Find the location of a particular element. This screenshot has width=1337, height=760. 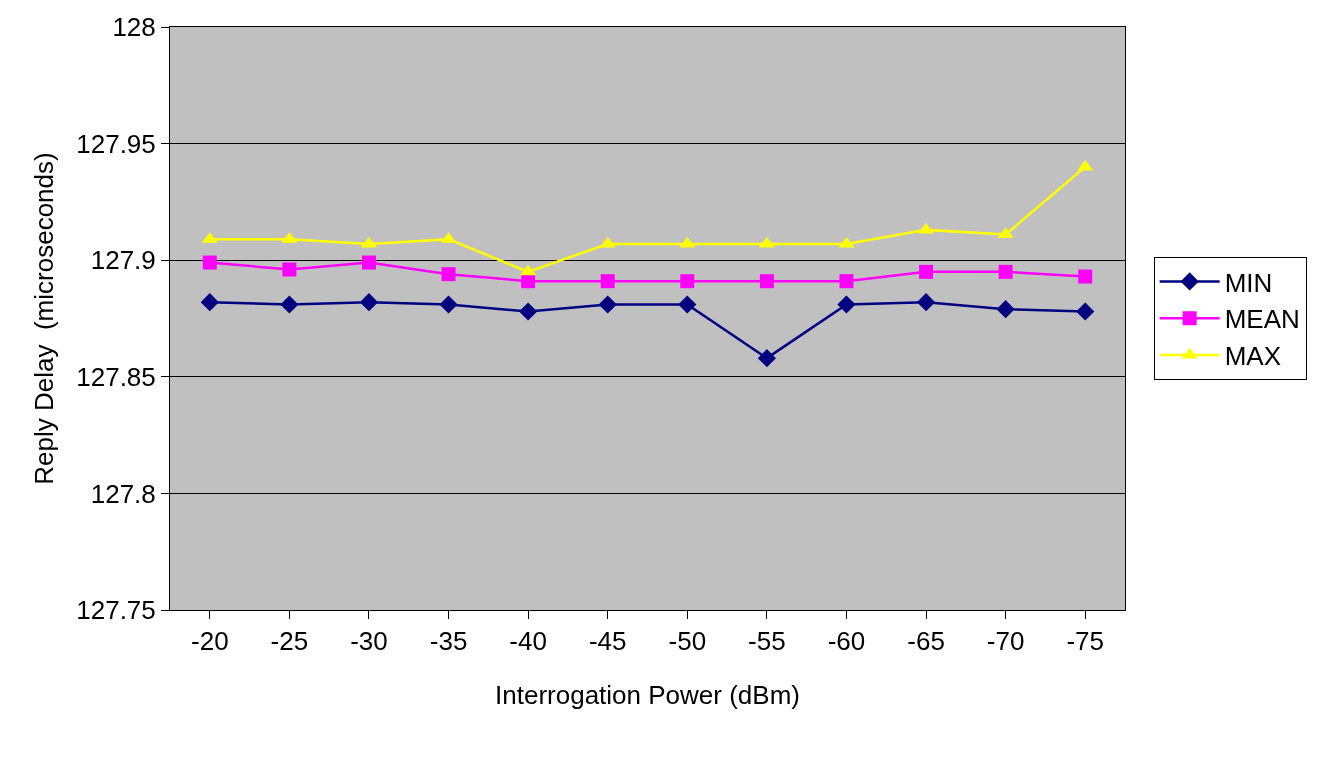

legend-label: MAX is located at coordinates (1252, 356).